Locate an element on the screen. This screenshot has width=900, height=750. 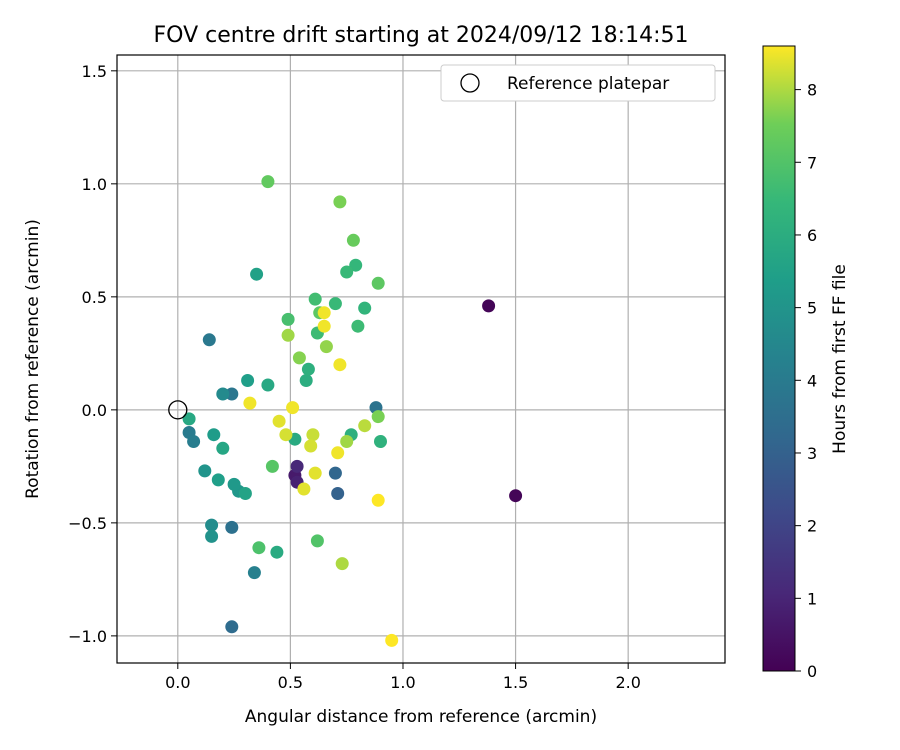
colorbar-tick-label: 8 is located at coordinates (812, 90).